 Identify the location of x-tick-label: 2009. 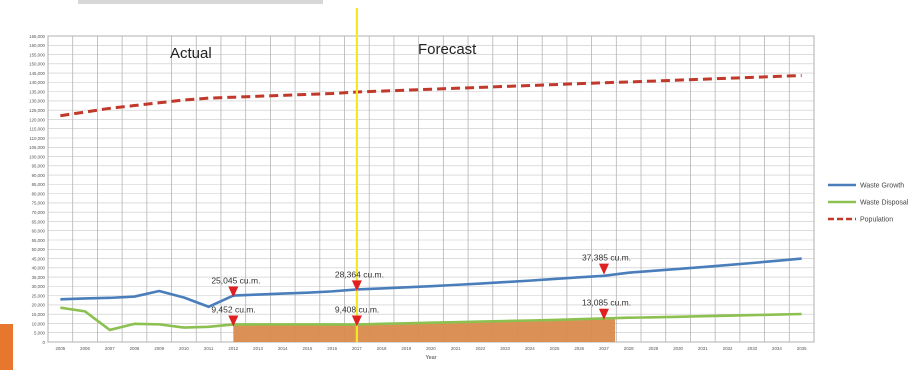
(159, 348).